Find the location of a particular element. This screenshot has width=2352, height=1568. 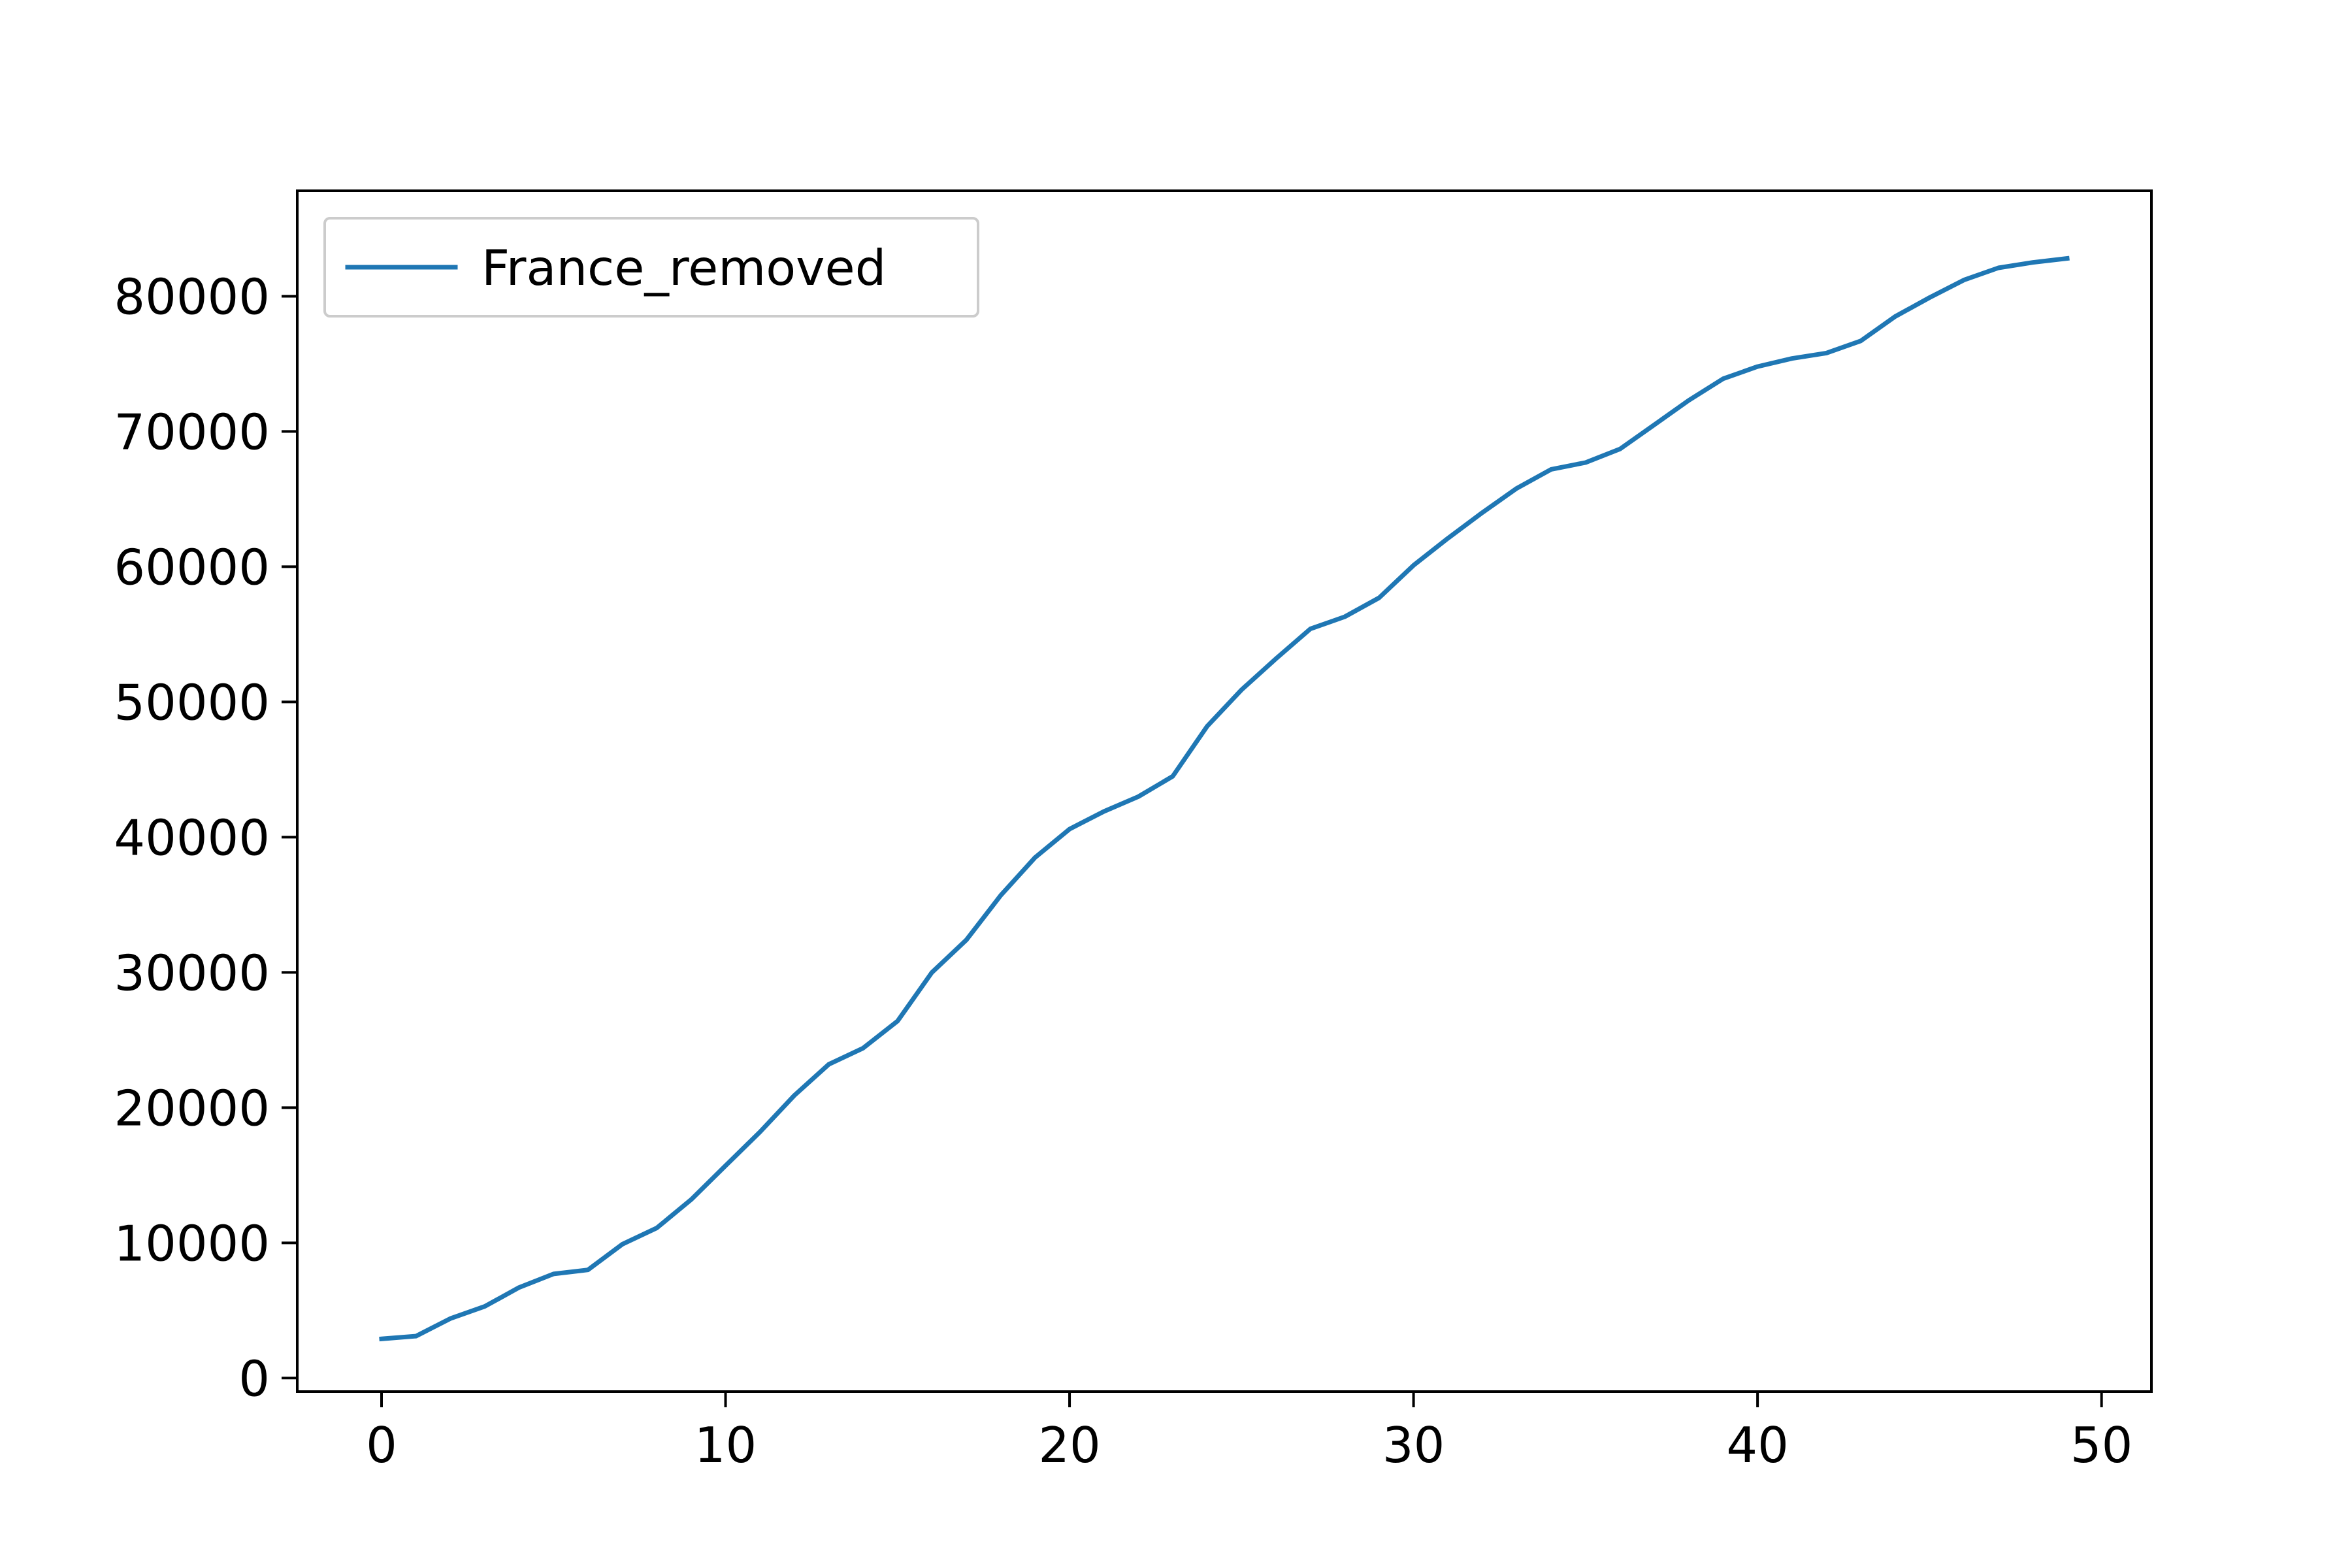

y-tick-label: 60000 is located at coordinates (192, 567).